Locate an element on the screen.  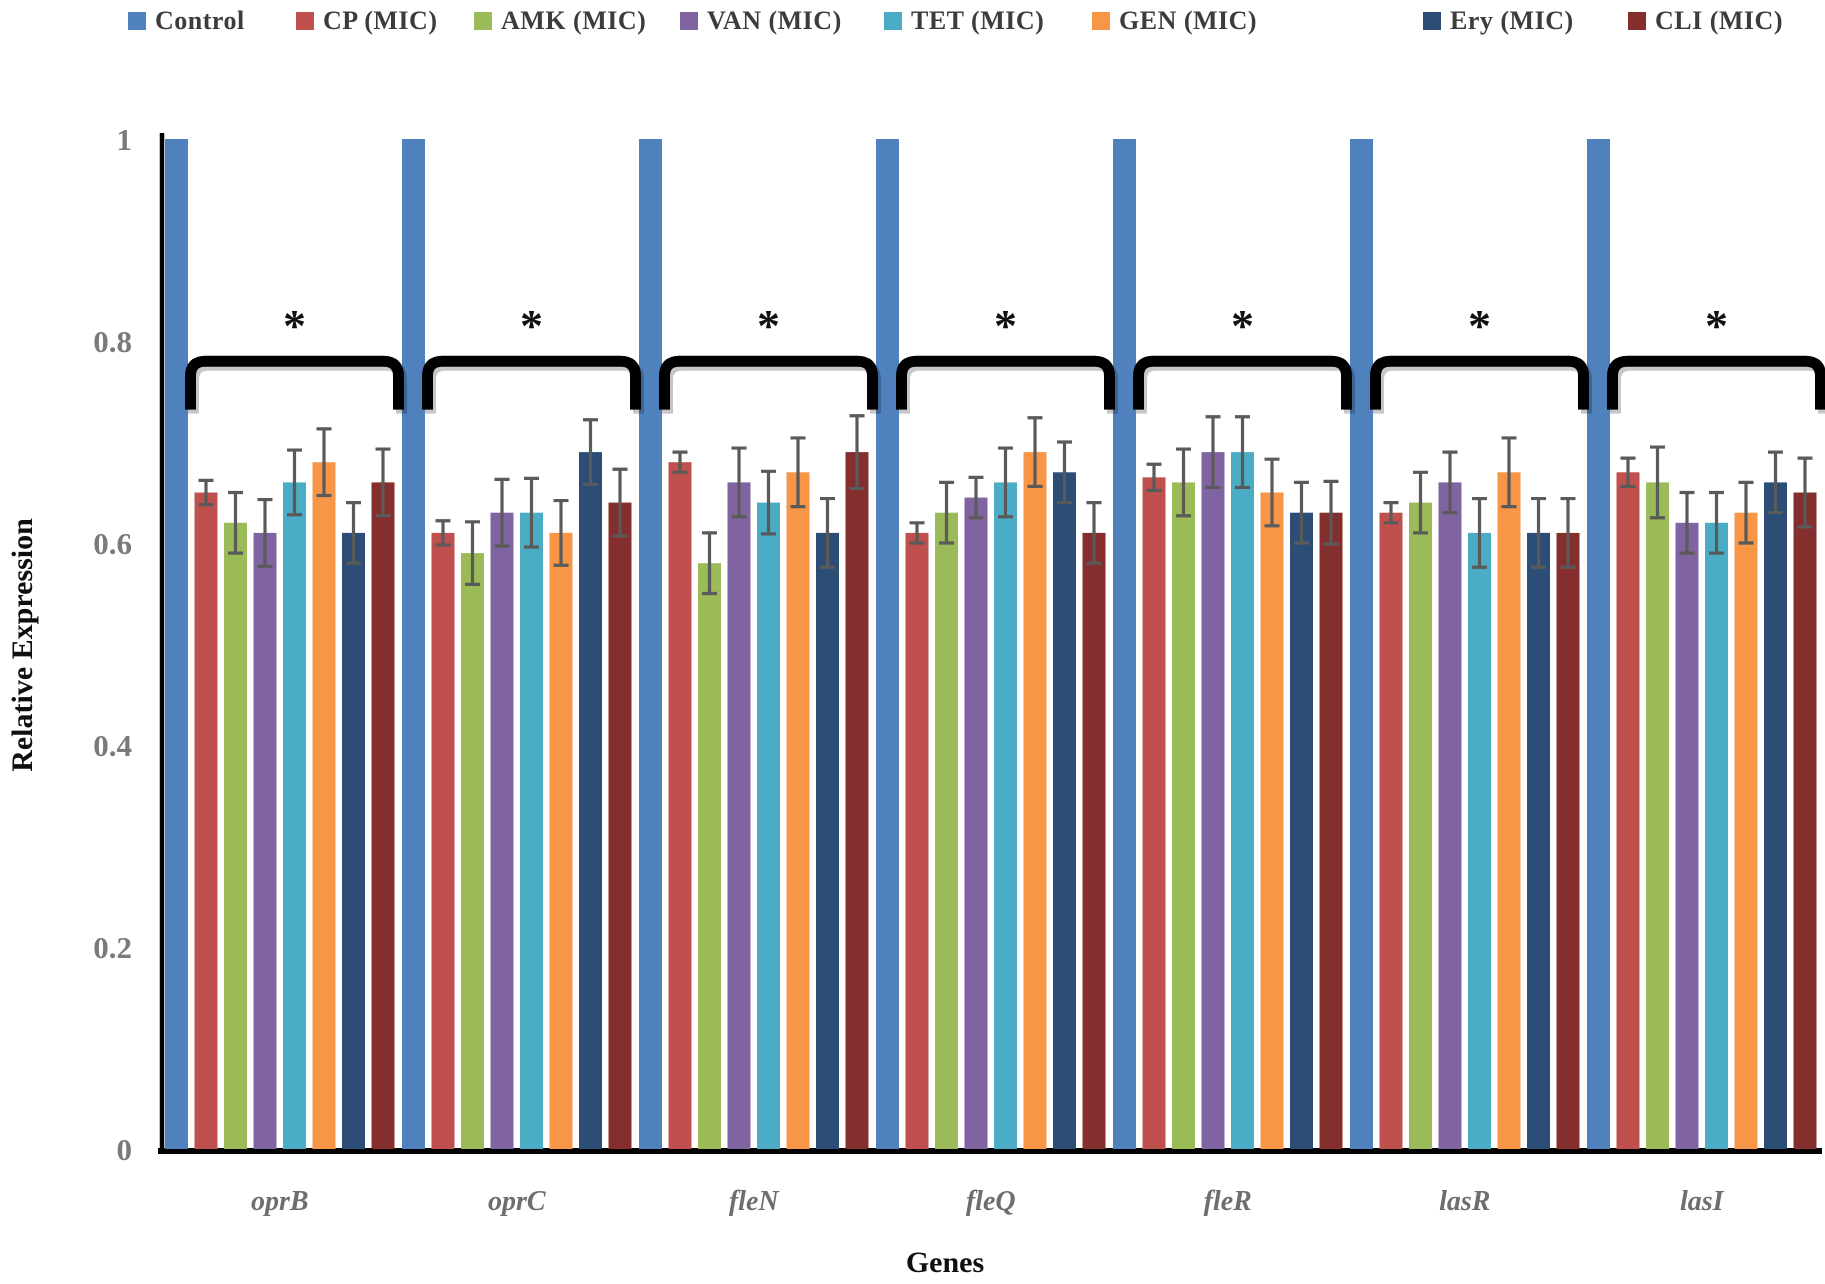
legend-item-cp-mic: CP (MIC) is located at coordinates (366, 21).